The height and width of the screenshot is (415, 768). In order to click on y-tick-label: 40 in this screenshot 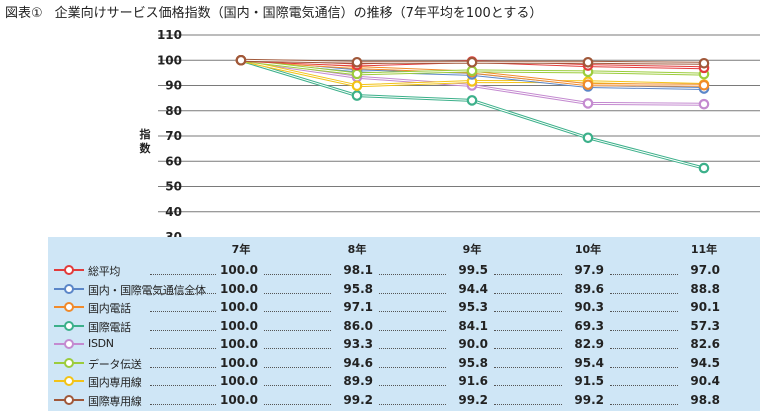, I will do `click(173, 212)`.